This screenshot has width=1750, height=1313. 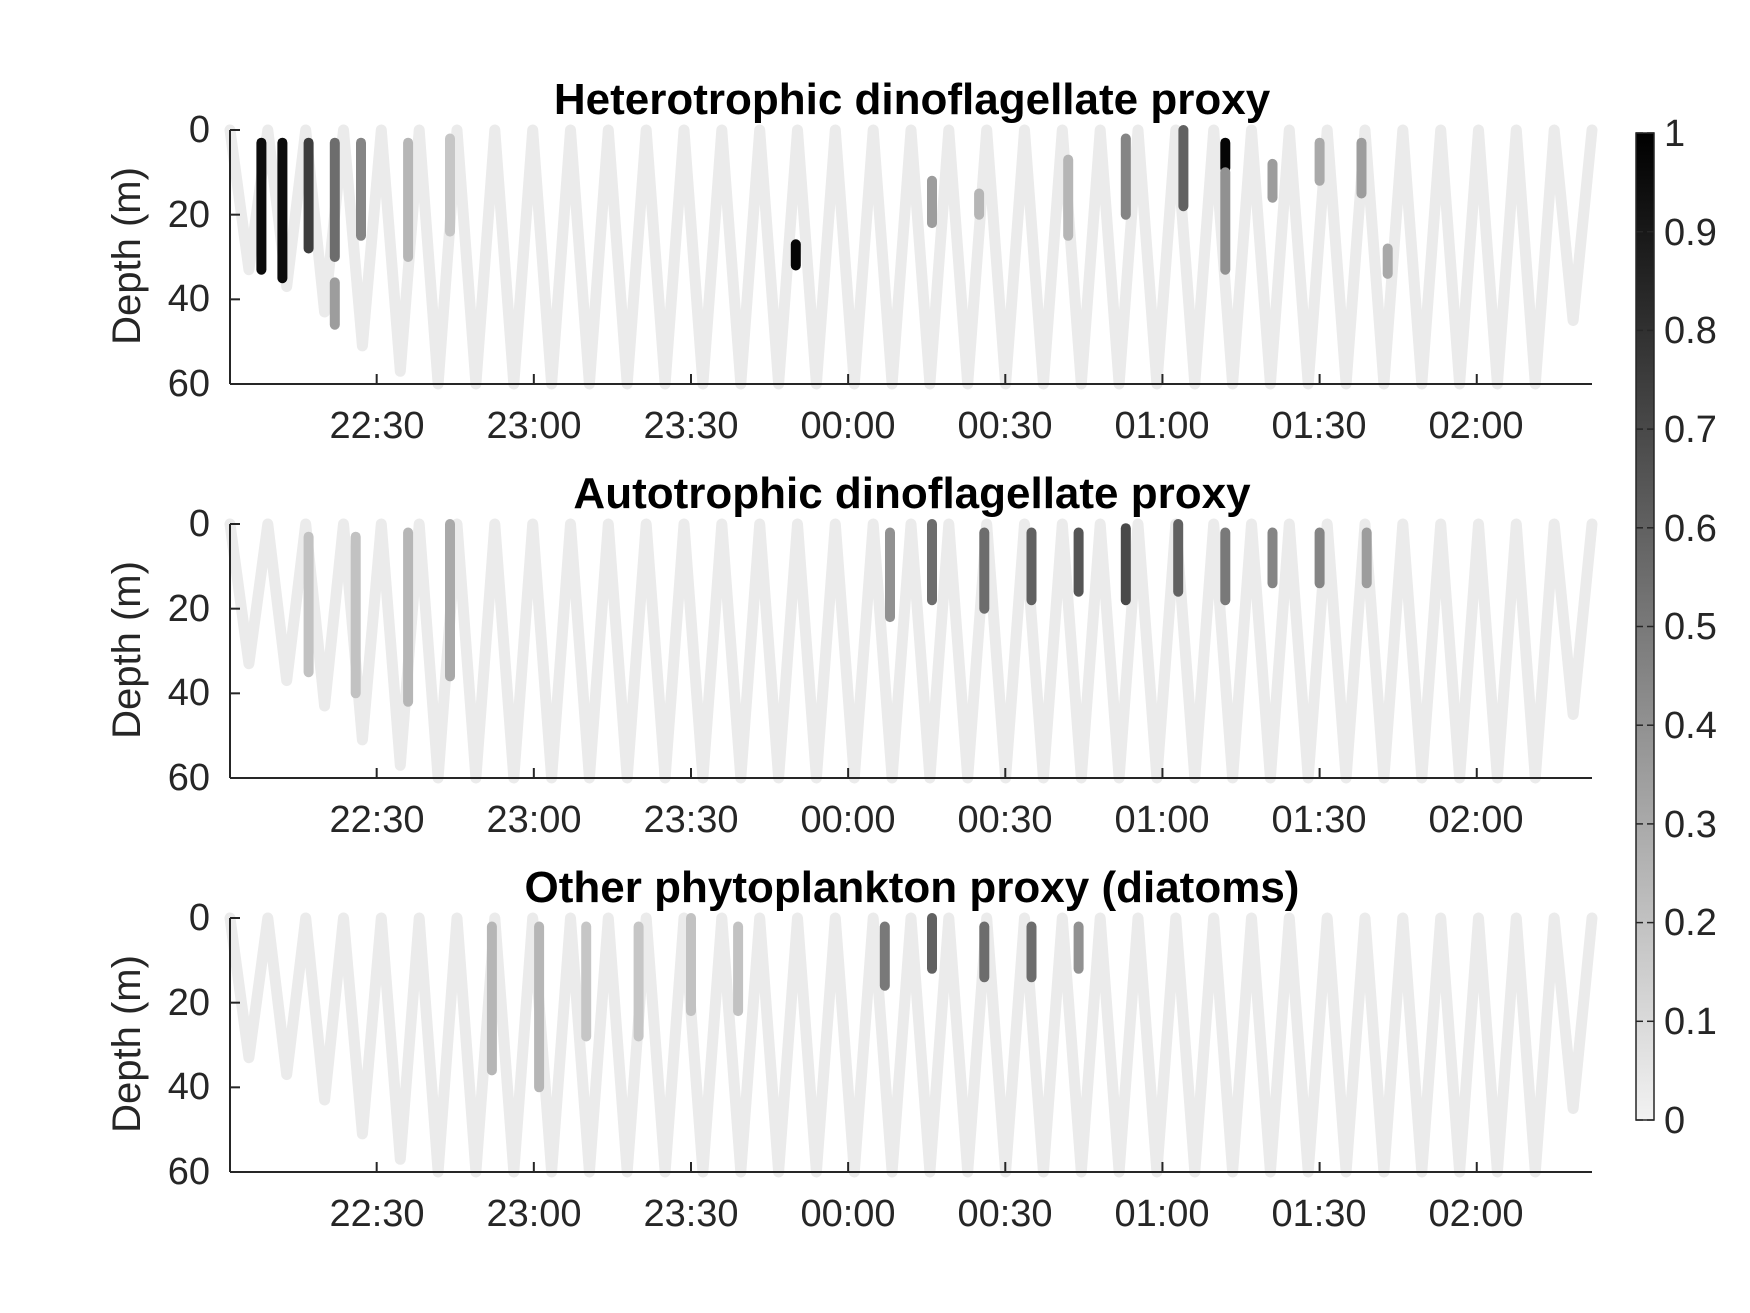 I want to click on colorbar-ticks, so click(x=1645, y=626).